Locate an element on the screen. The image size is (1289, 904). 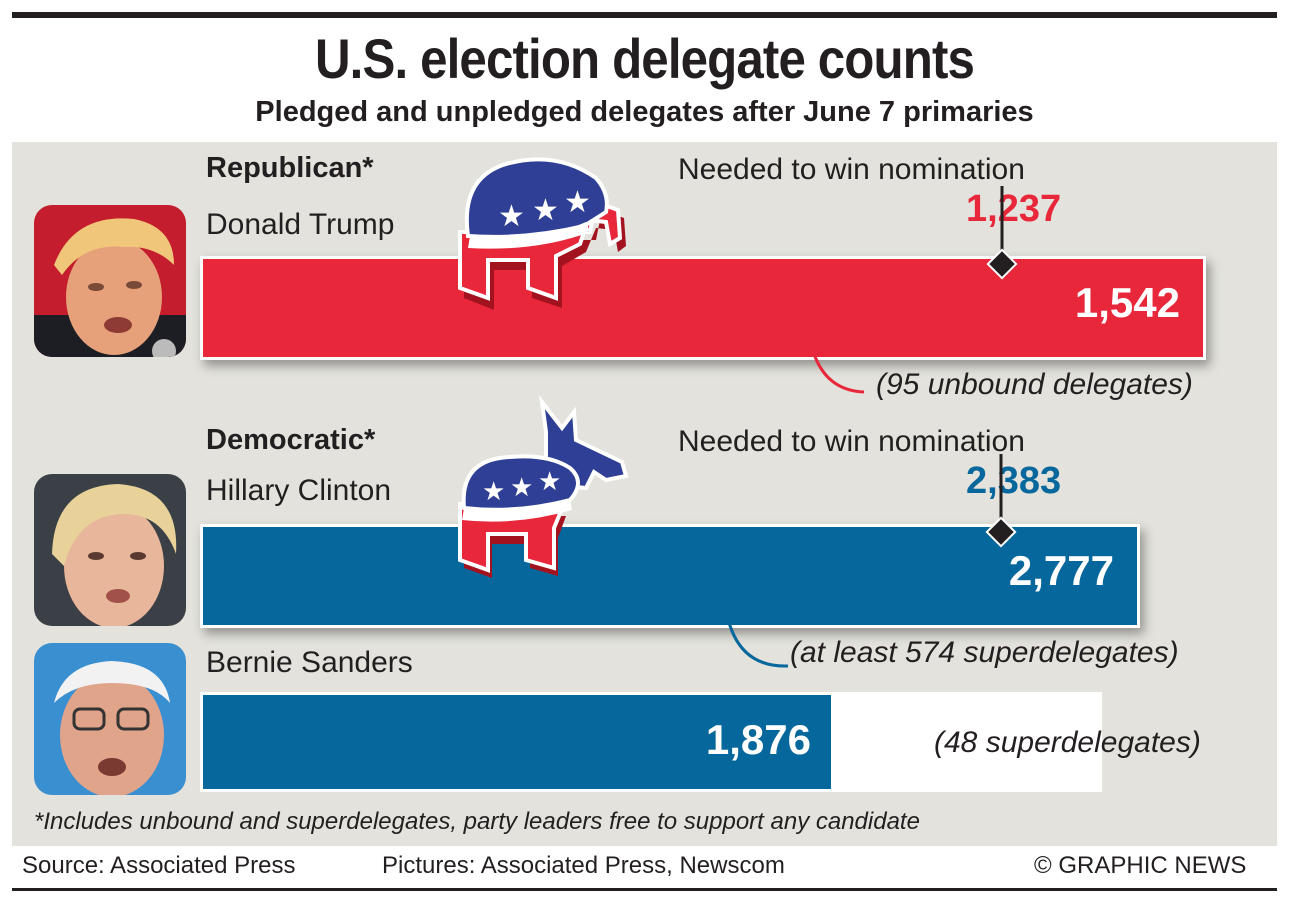
clinton-value-label: 2,777 is located at coordinates (1061, 570).